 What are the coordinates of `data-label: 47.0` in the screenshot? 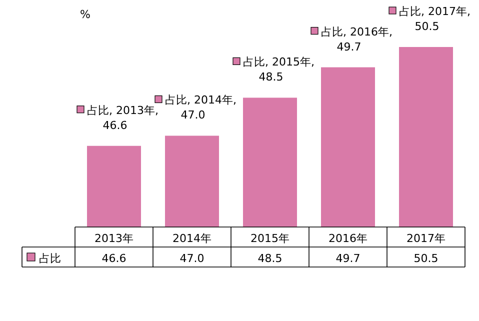 It's located at (192, 258).